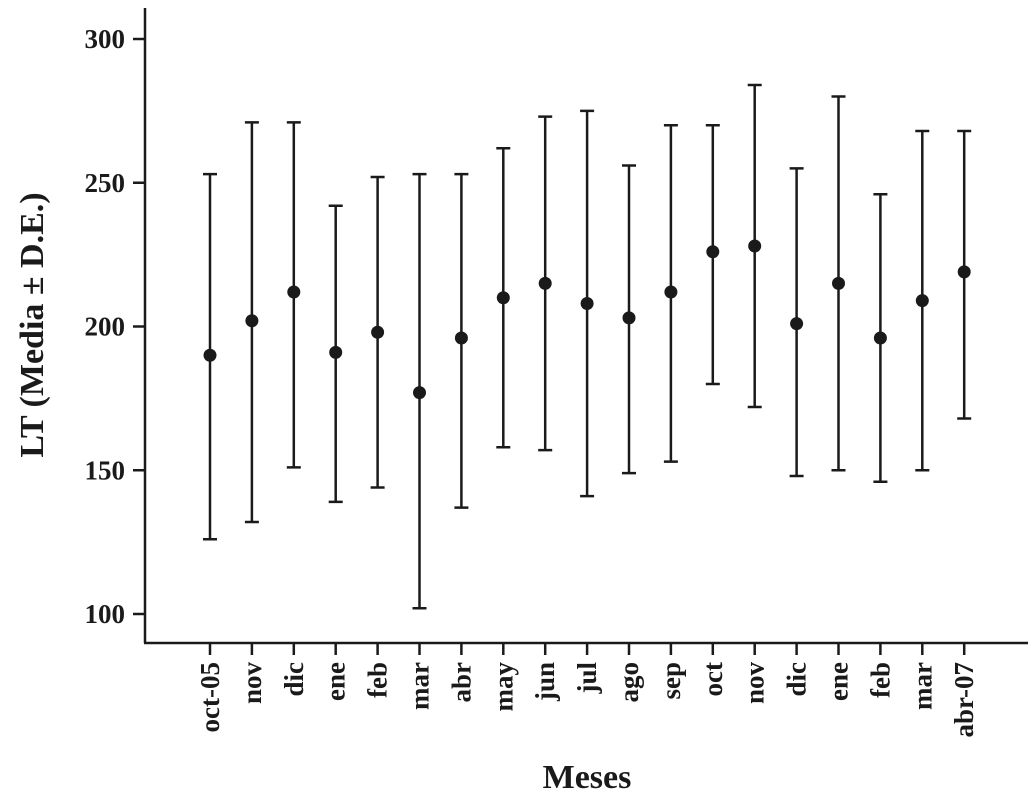  Describe the element at coordinates (105, 470) in the screenshot. I see `y-tick-label: 150` at that location.